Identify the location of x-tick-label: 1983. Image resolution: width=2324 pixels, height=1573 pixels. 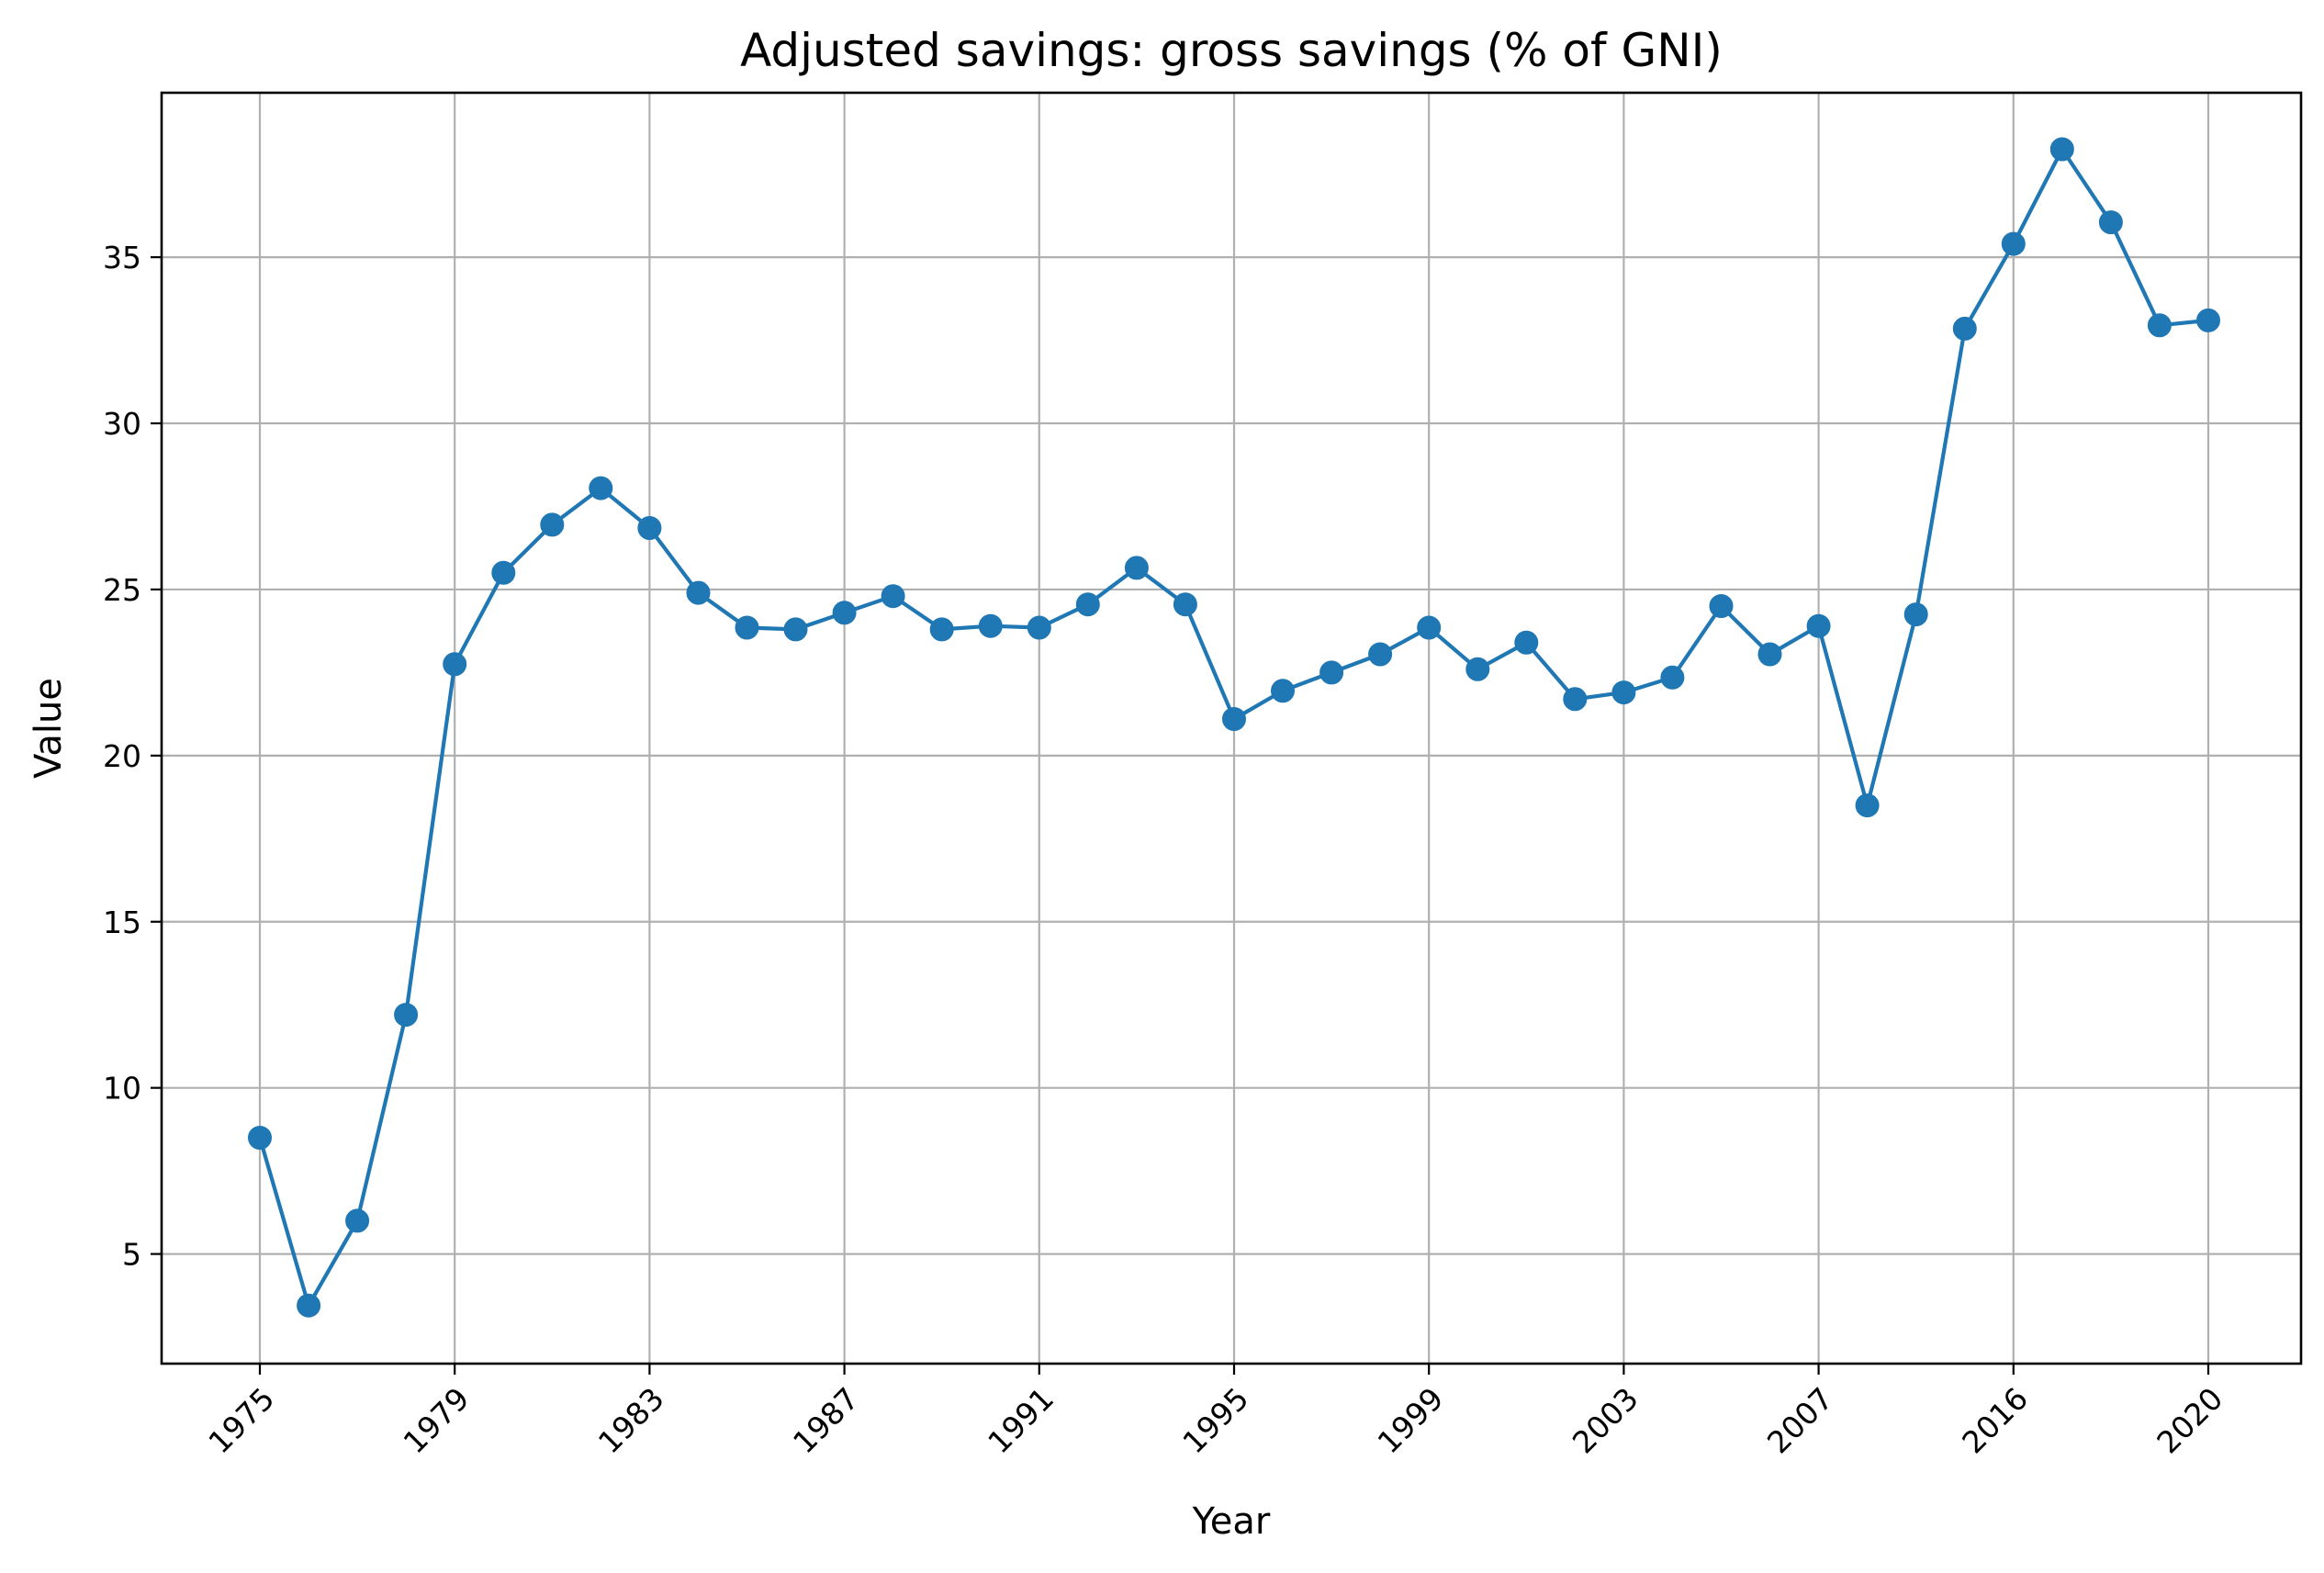
(631, 1420).